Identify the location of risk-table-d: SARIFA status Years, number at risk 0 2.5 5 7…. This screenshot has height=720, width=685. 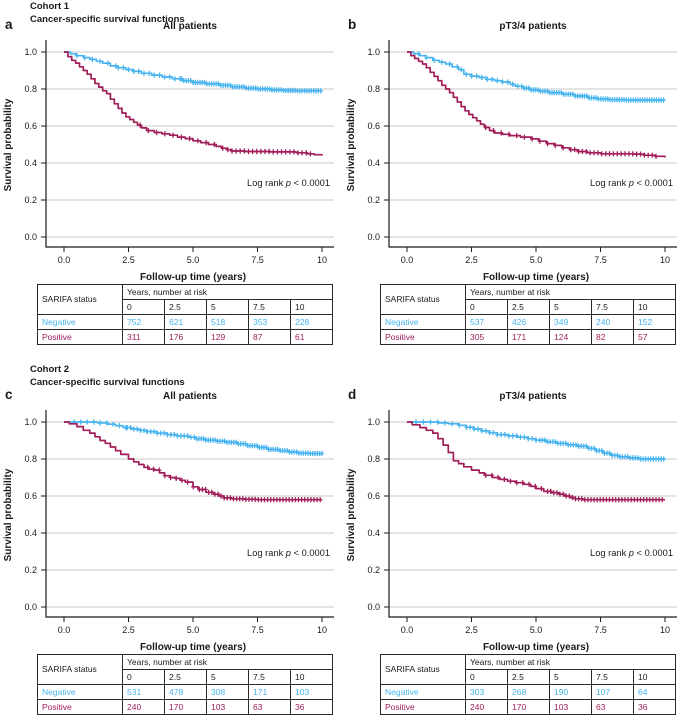
(528, 684).